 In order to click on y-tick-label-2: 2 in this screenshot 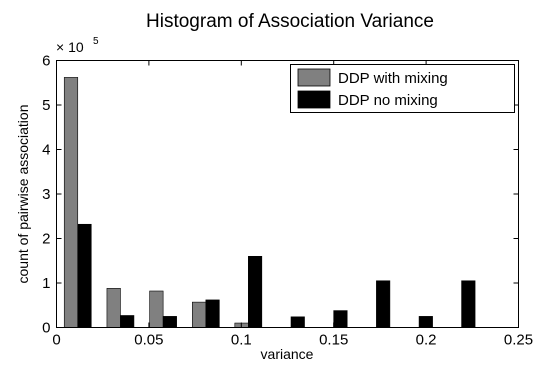, I will do `click(46, 239)`.